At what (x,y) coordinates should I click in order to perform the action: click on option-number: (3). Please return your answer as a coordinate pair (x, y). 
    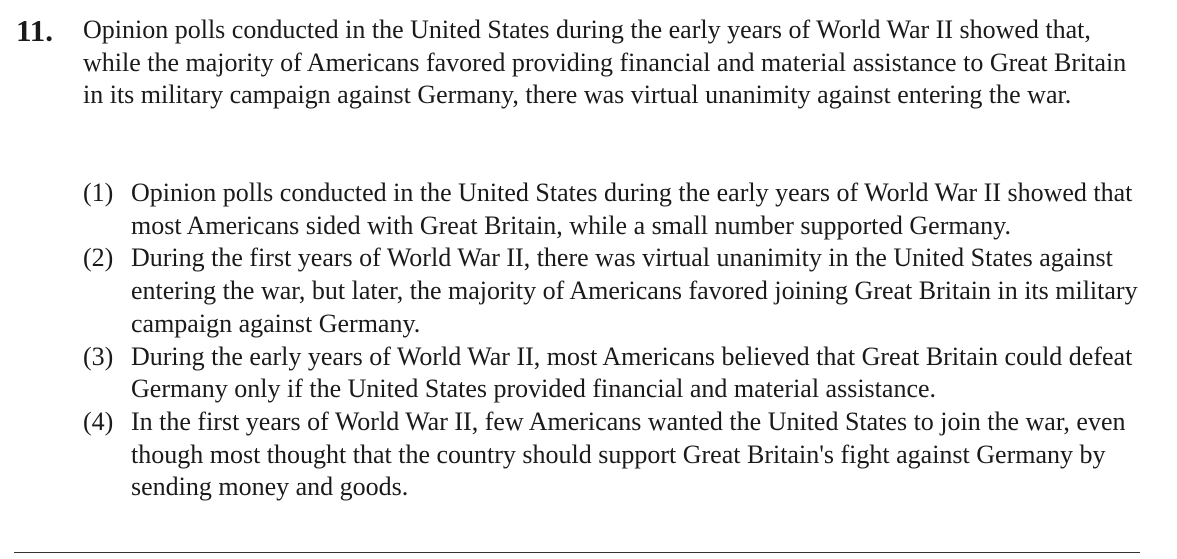
    Looking at the image, I should click on (98, 357).